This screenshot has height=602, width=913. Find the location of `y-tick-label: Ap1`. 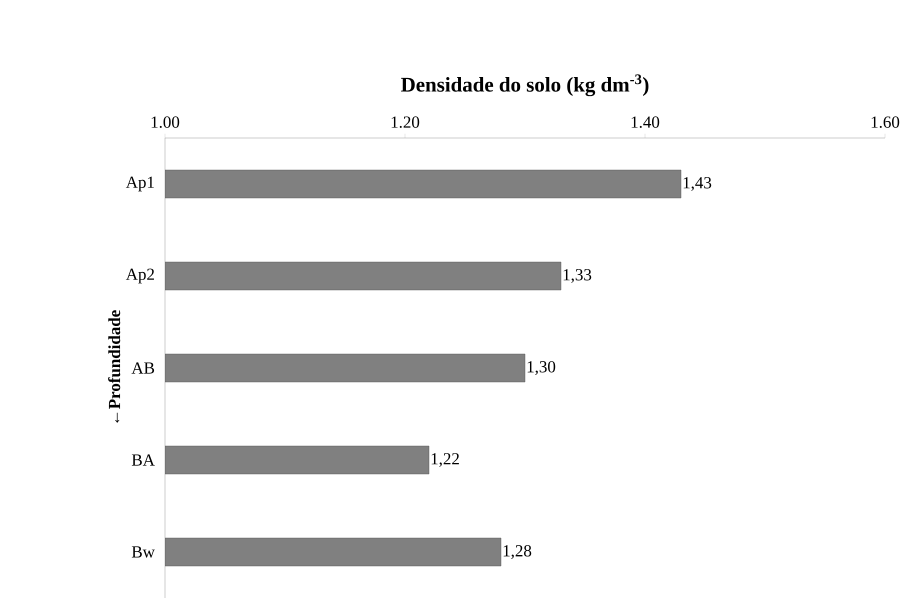

y-tick-label: Ap1 is located at coordinates (140, 184).